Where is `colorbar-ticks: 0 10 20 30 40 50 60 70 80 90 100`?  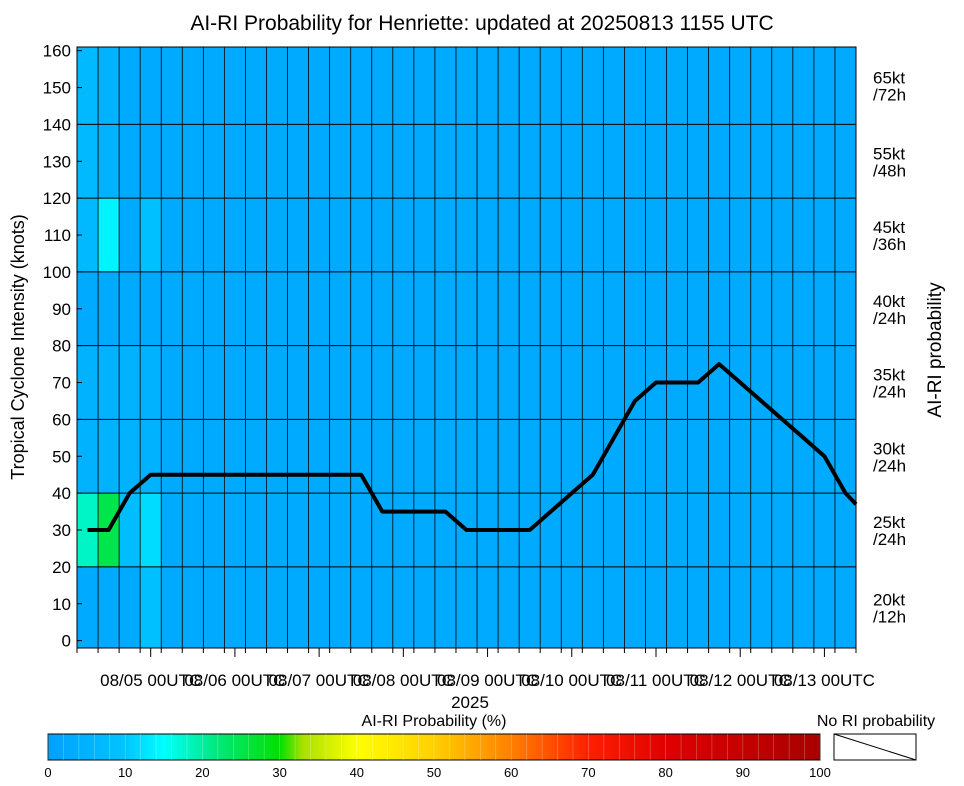
colorbar-ticks: 0 10 20 30 40 50 60 70 80 90 100 is located at coordinates (437, 757).